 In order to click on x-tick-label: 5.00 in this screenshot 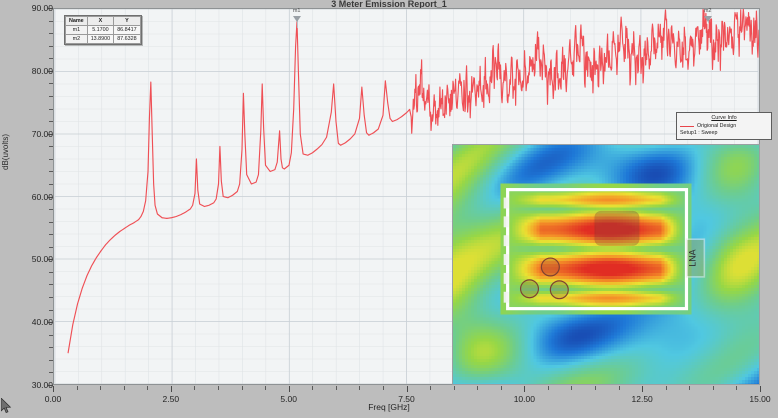, I will do `click(288, 399)`.